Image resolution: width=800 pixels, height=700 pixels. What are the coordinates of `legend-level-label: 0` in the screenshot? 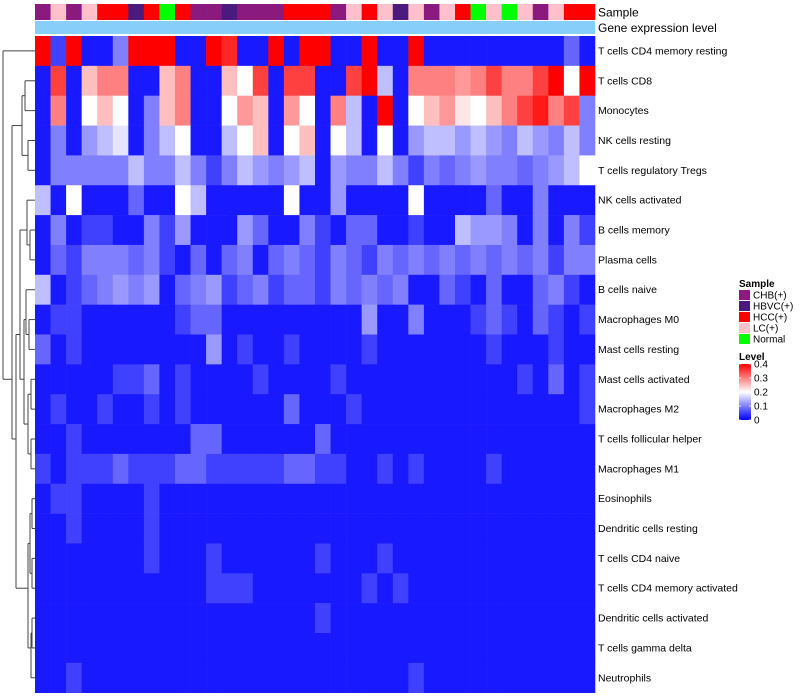 It's located at (757, 421).